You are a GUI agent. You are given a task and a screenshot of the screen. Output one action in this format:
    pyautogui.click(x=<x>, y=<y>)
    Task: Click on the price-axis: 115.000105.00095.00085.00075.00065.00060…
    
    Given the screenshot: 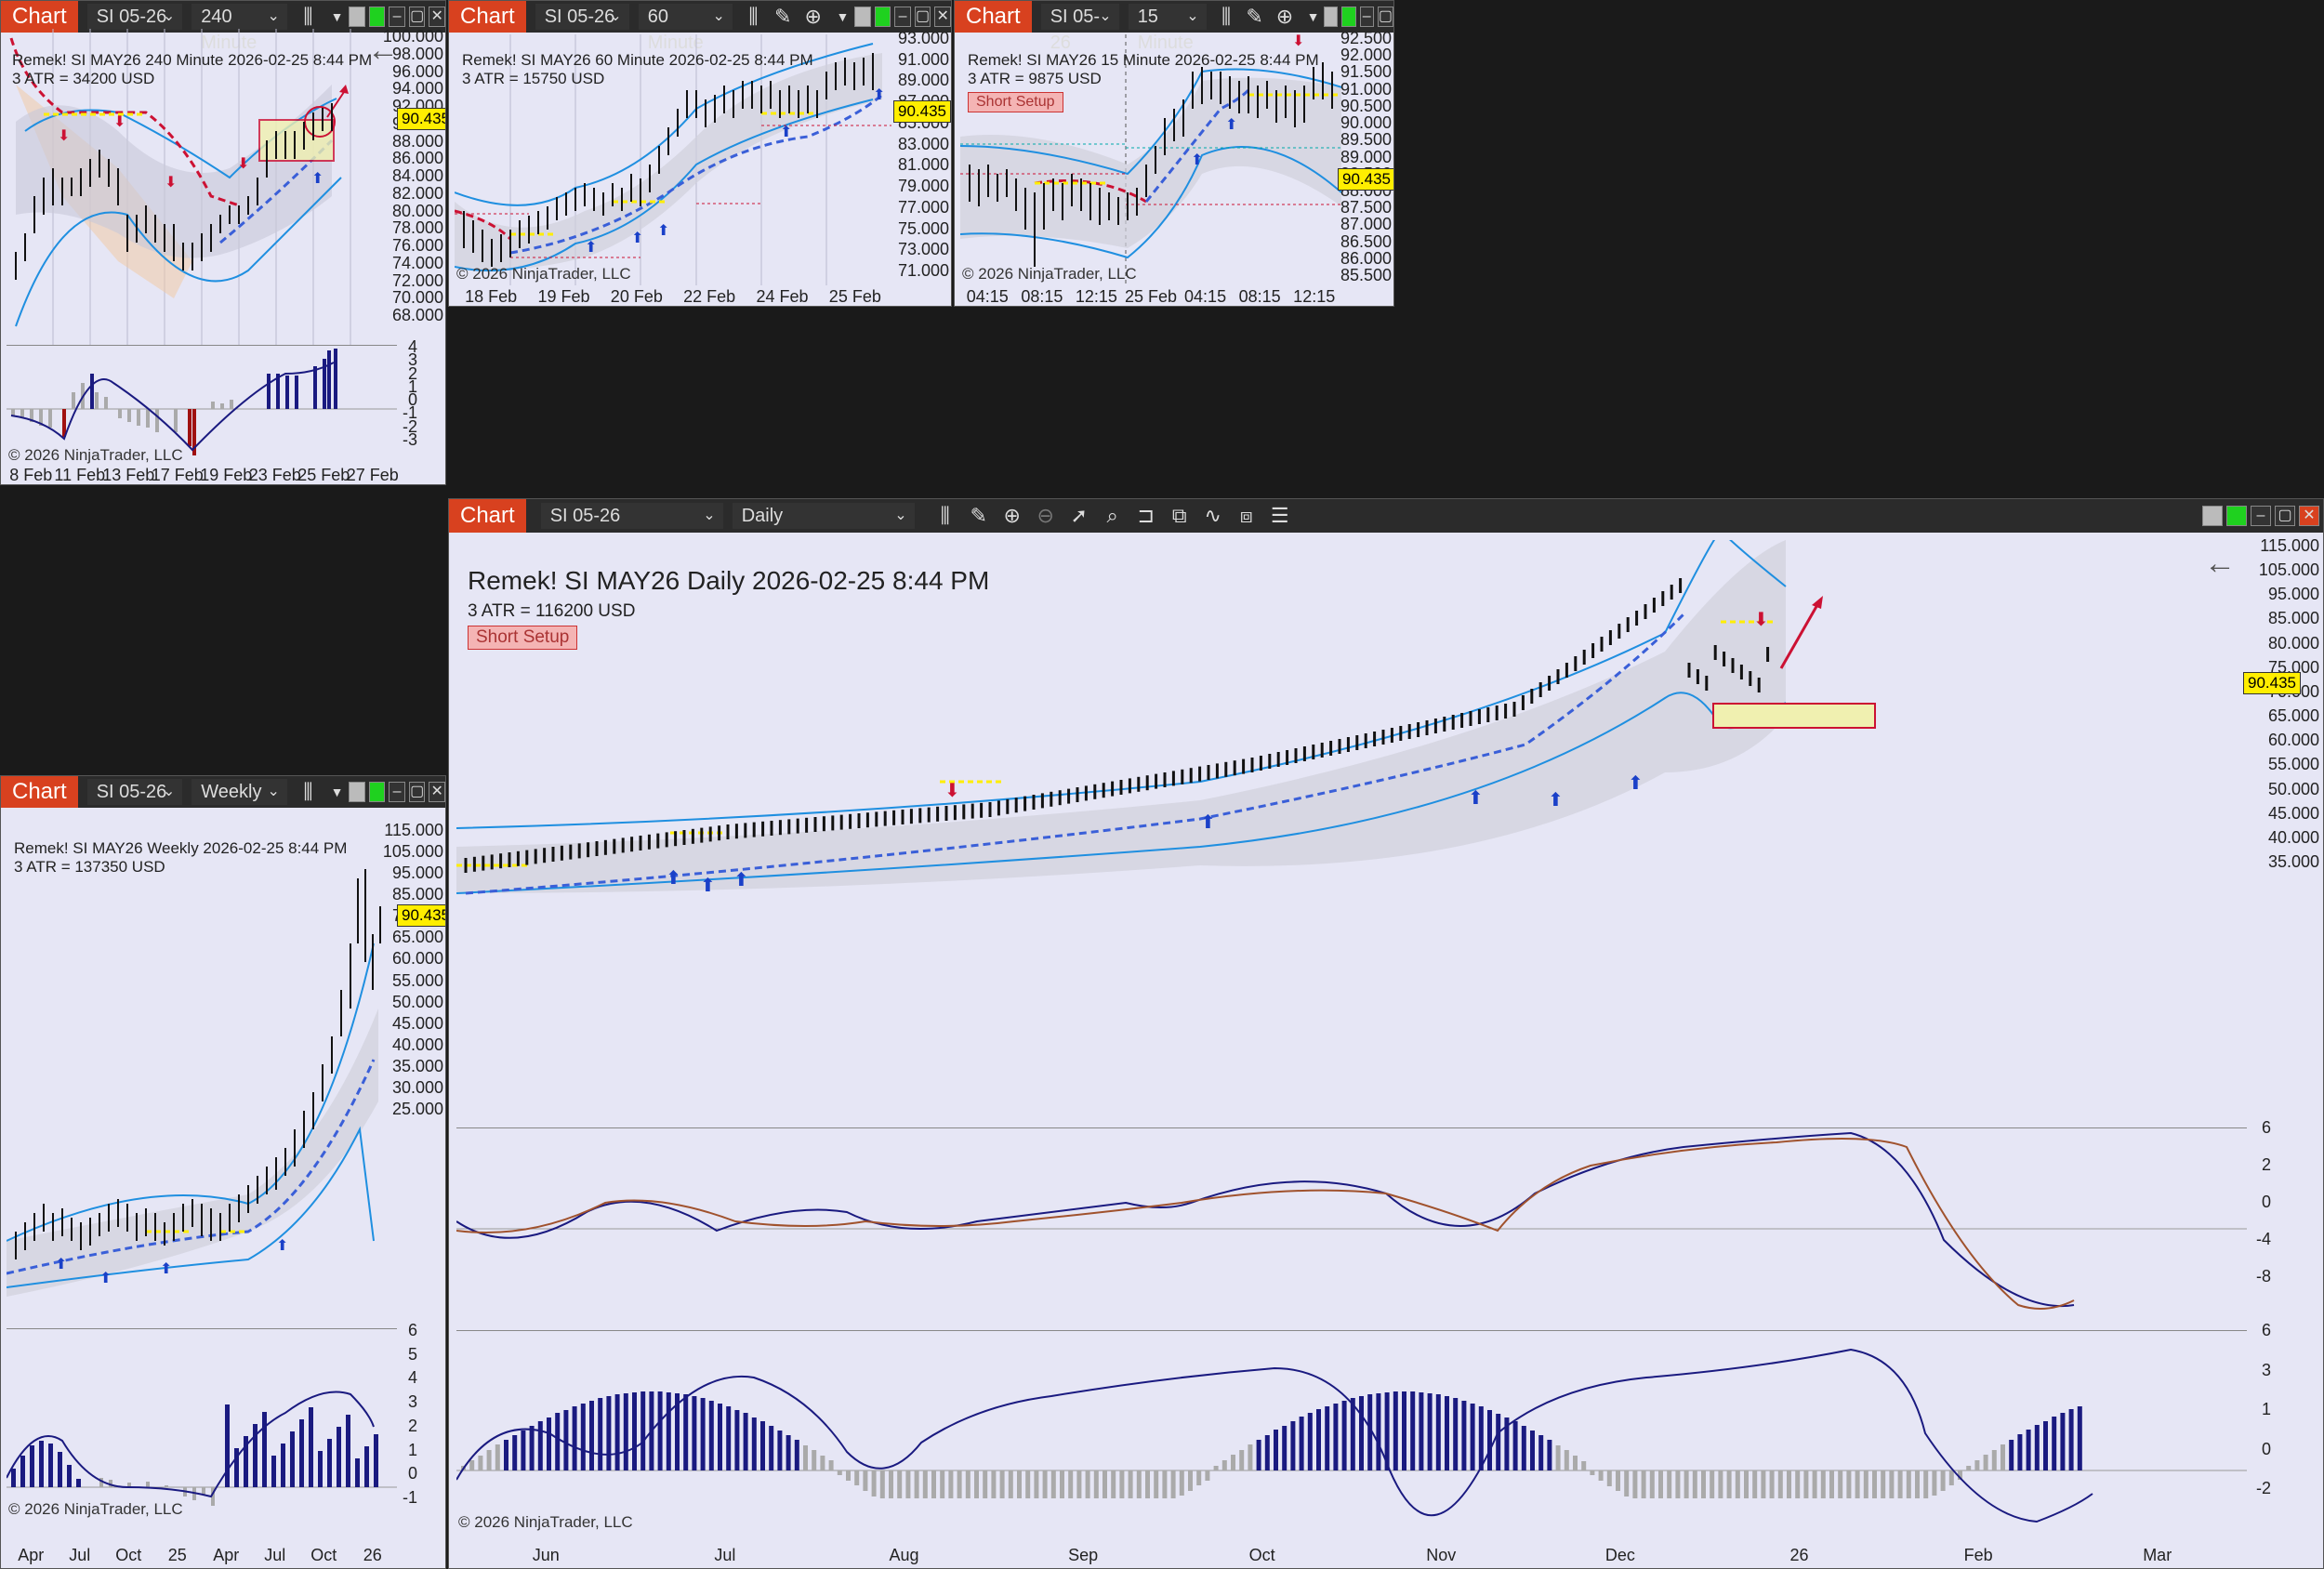 What is the action you would take?
    pyautogui.click(x=413, y=1058)
    